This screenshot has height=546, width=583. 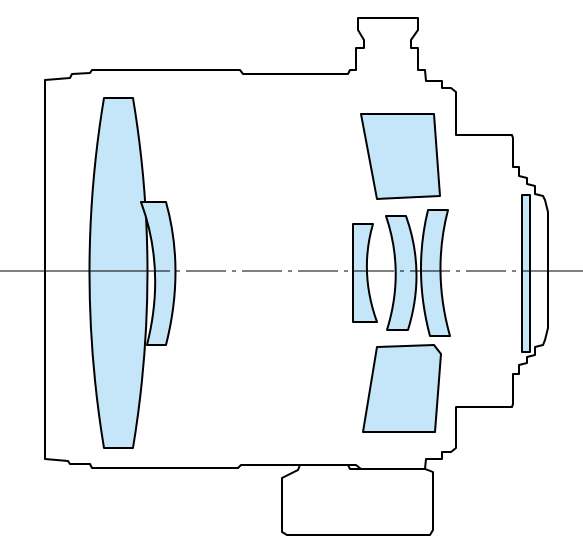 I want to click on front-meniscus-element, so click(x=158, y=273).